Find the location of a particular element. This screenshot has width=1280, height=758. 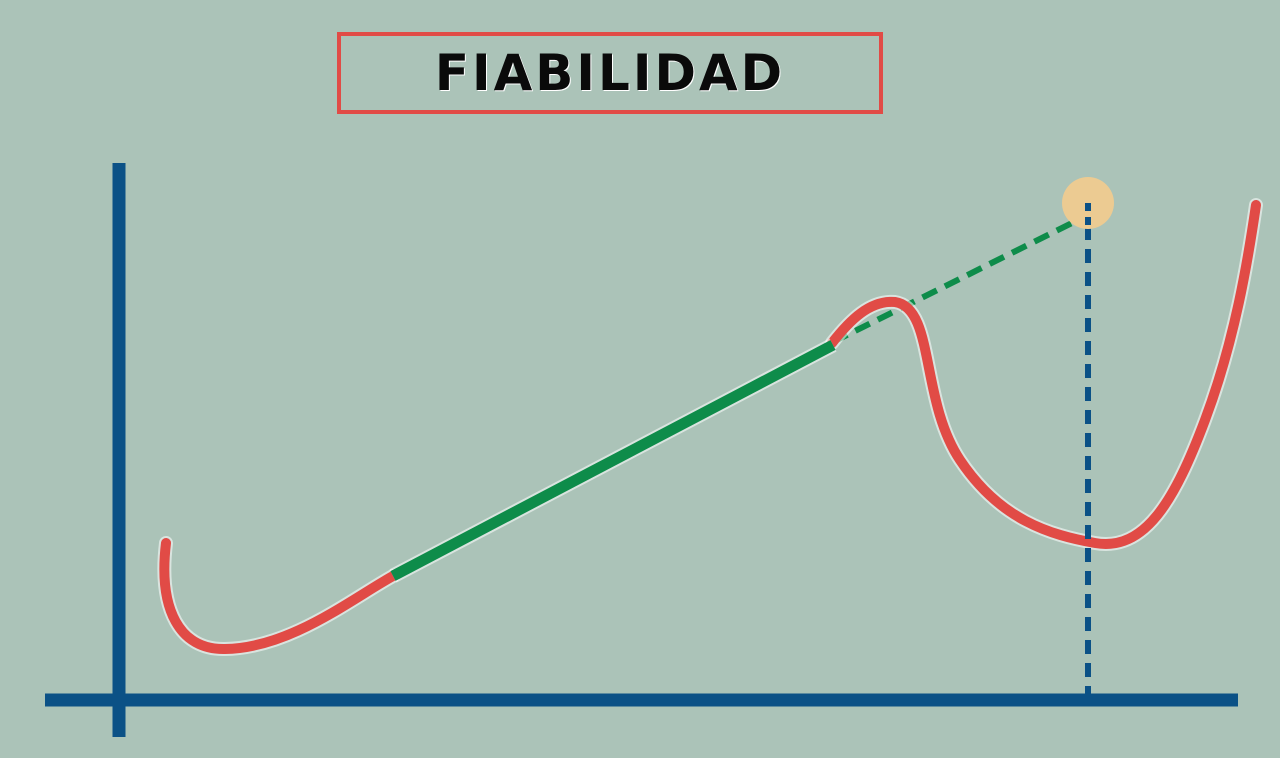

title-box: FIABILIDAD is located at coordinates (610, 73).